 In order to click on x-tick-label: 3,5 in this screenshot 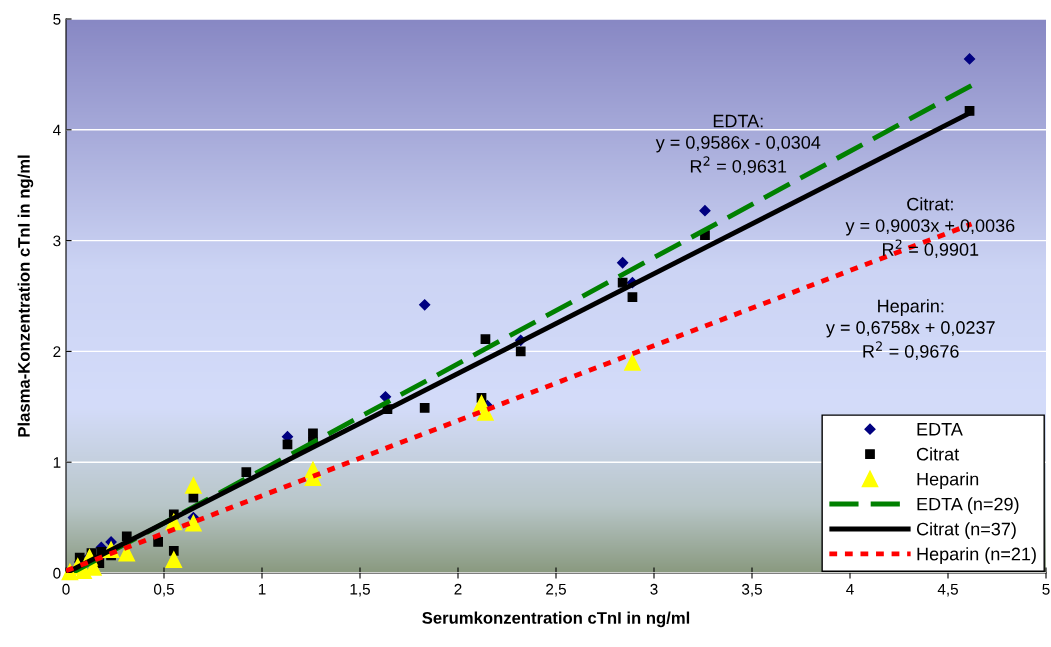, I will do `click(751, 590)`.